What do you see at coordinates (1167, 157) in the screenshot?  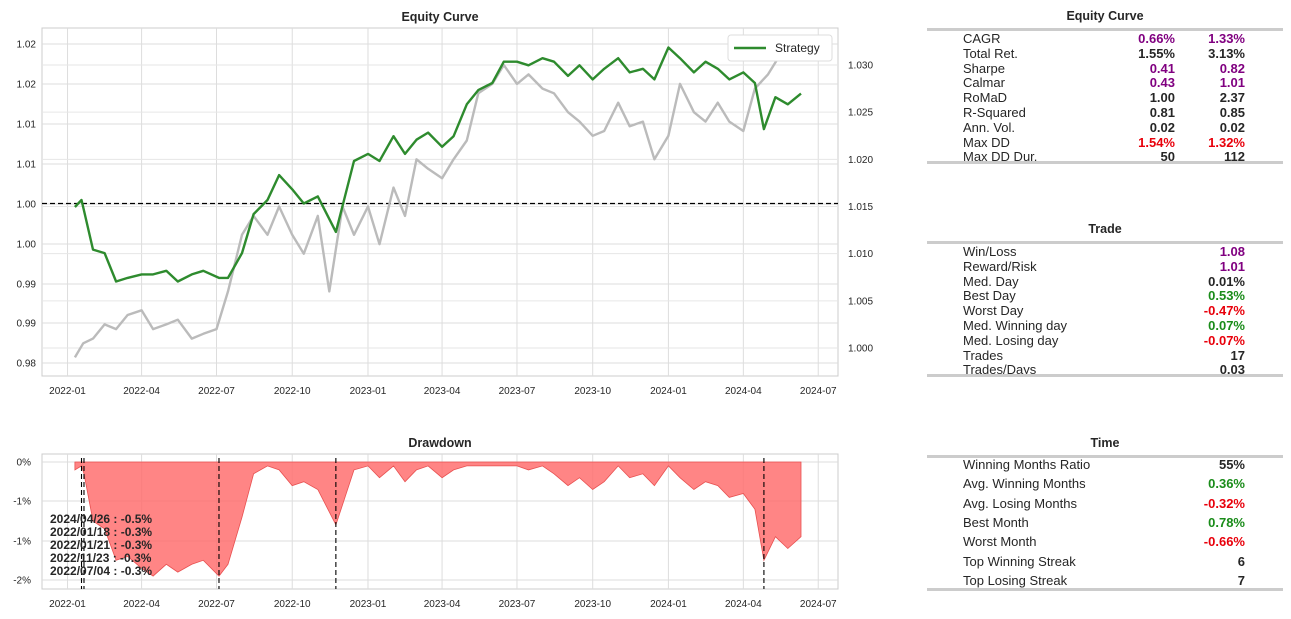 I see `stat-value-1: 50` at bounding box center [1167, 157].